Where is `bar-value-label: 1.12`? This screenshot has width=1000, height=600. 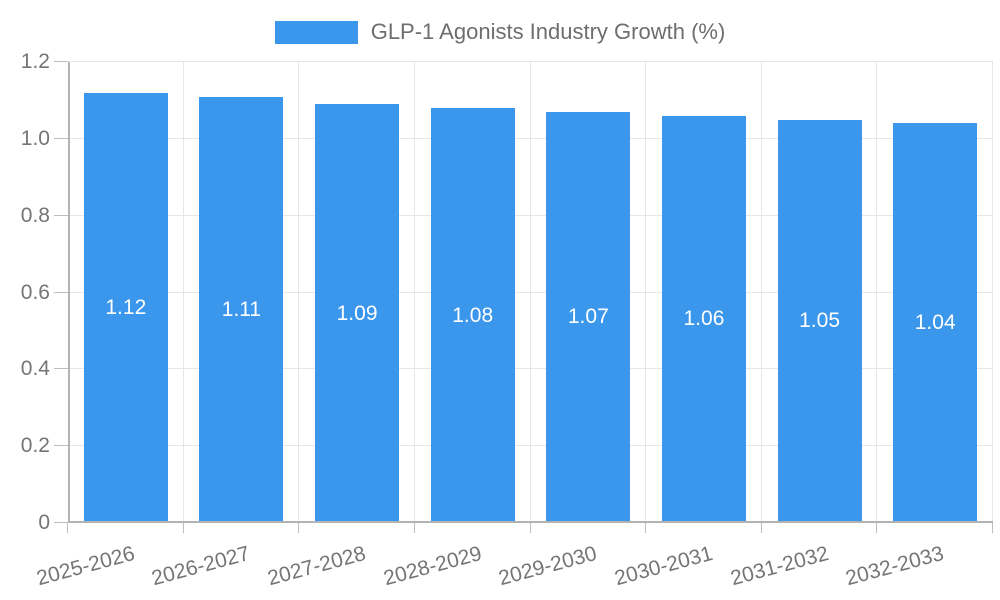 bar-value-label: 1.12 is located at coordinates (126, 307).